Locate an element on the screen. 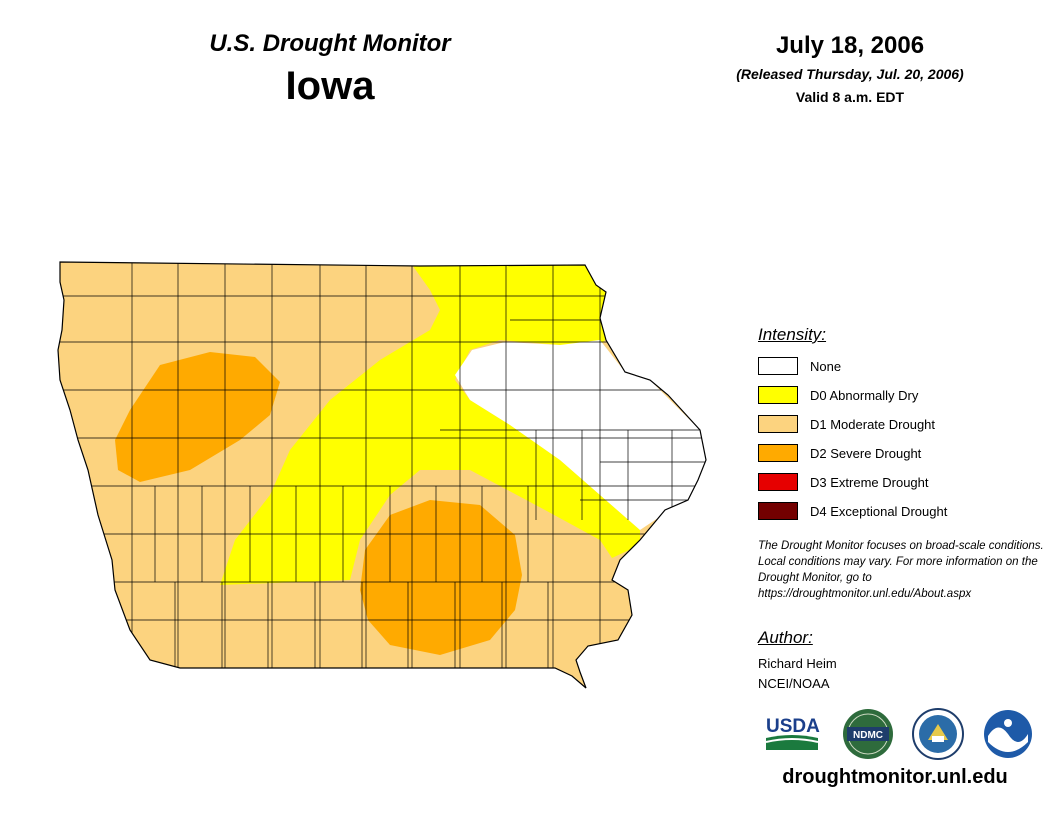 The height and width of the screenshot is (816, 1056). noaa-logo is located at coordinates (1008, 734).